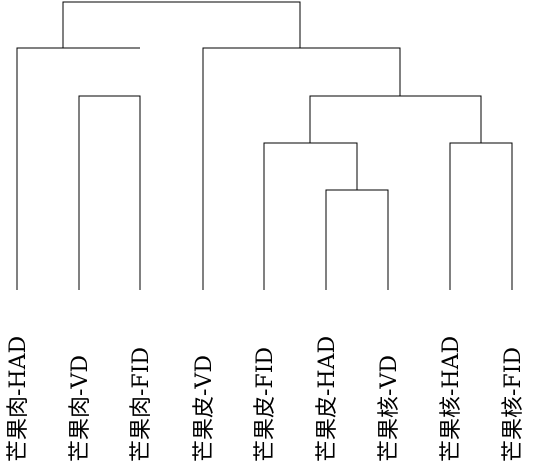 The width and height of the screenshot is (534, 467). Describe the element at coordinates (327, 399) in the screenshot. I see `leaf-label-peel-had: 芒果皮-HAD` at that location.